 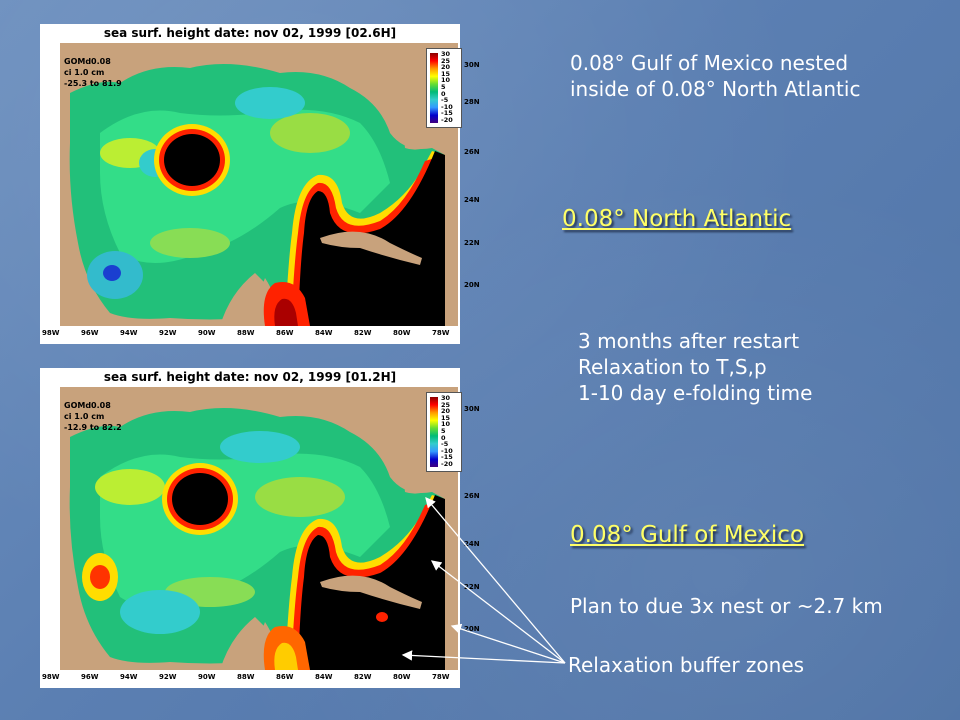 I want to click on value-range: -25.3 to 81.9, so click(x=93, y=83).